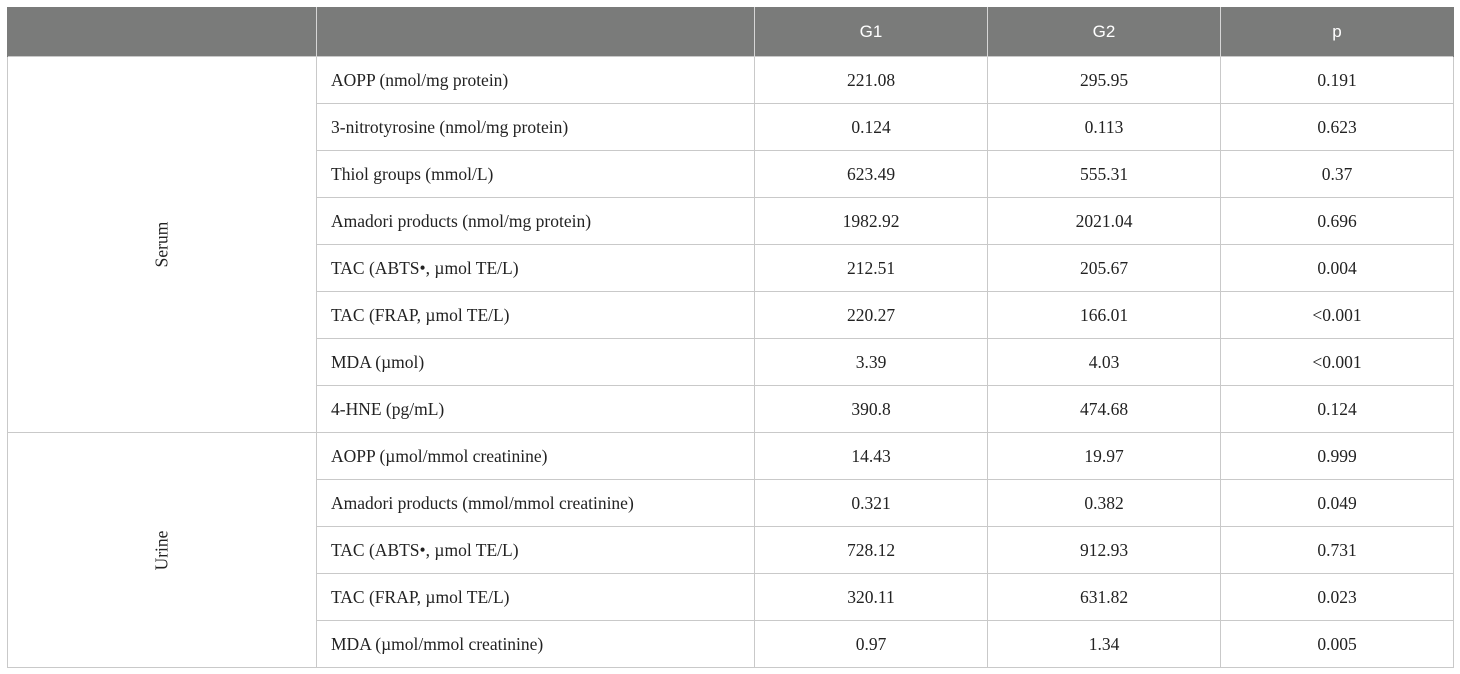 The image size is (1460, 674). I want to click on p-value-cell: 0.999, so click(1337, 456).